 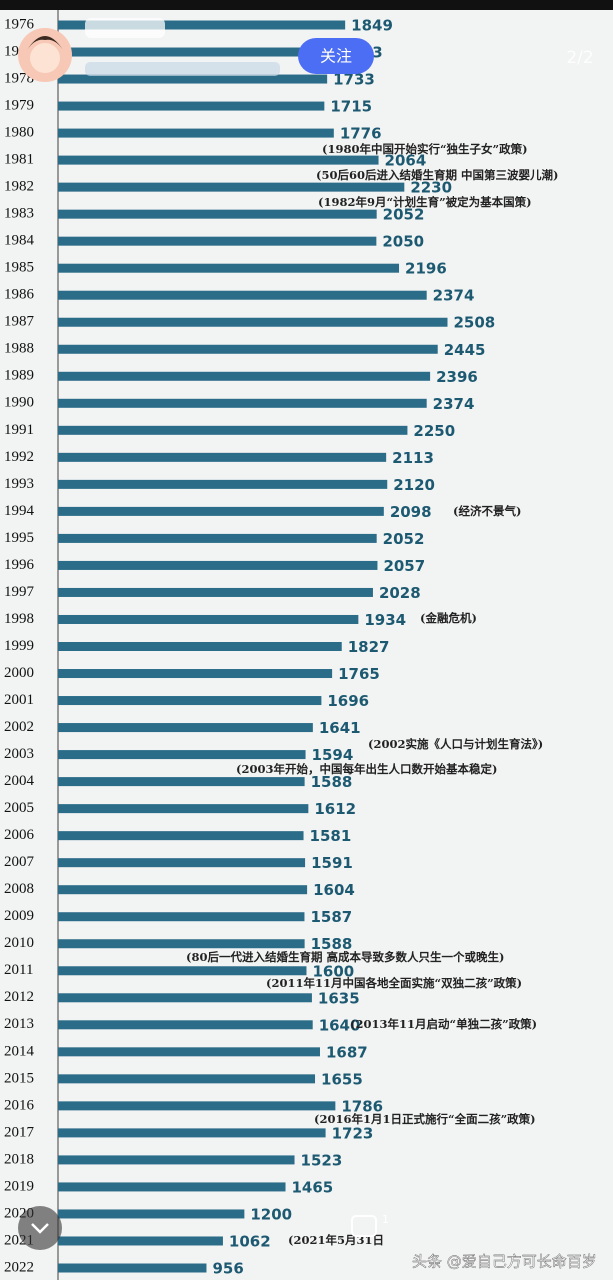 What do you see at coordinates (19, 322) in the screenshot?
I see `year-label: 1987` at bounding box center [19, 322].